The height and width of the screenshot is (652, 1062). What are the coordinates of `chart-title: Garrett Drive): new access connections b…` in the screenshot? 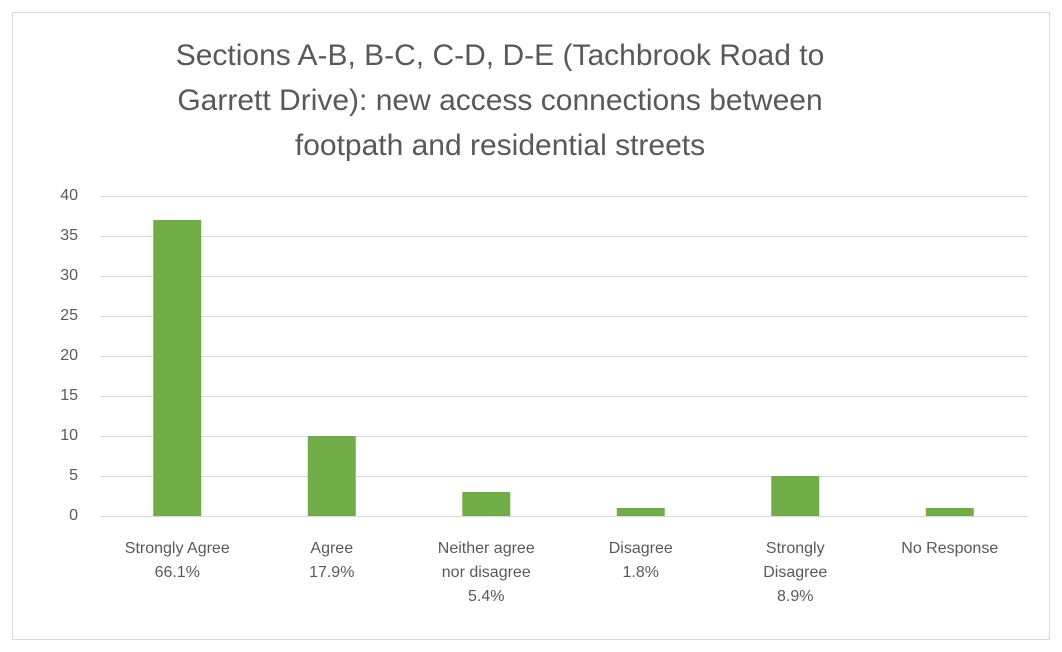 It's located at (499, 100).